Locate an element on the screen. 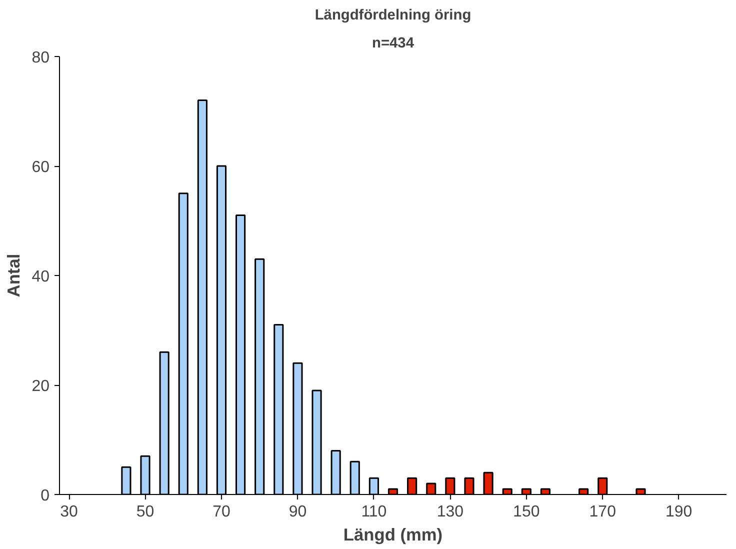  x-tick-label: 110 is located at coordinates (374, 512).